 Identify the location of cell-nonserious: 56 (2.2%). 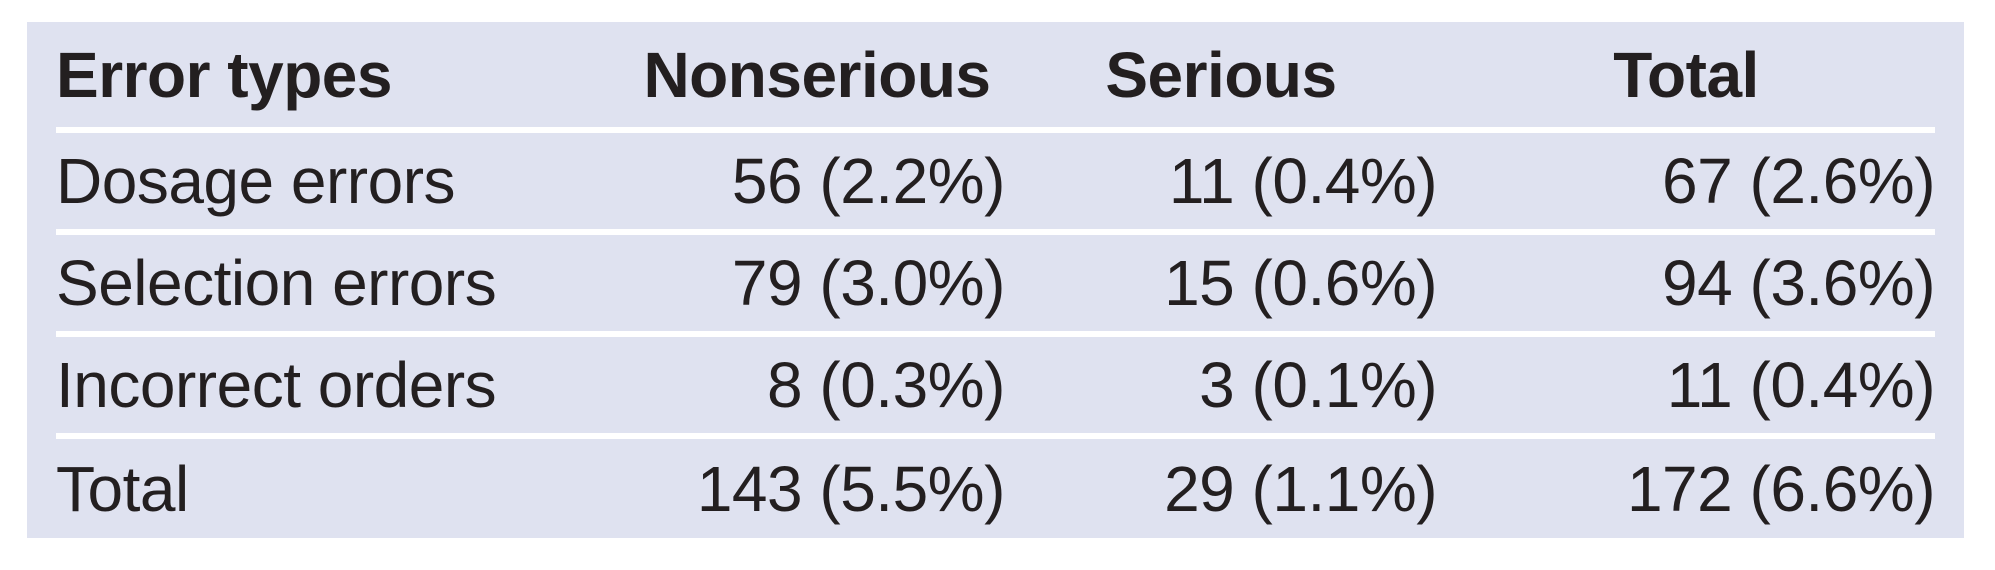
(868, 181).